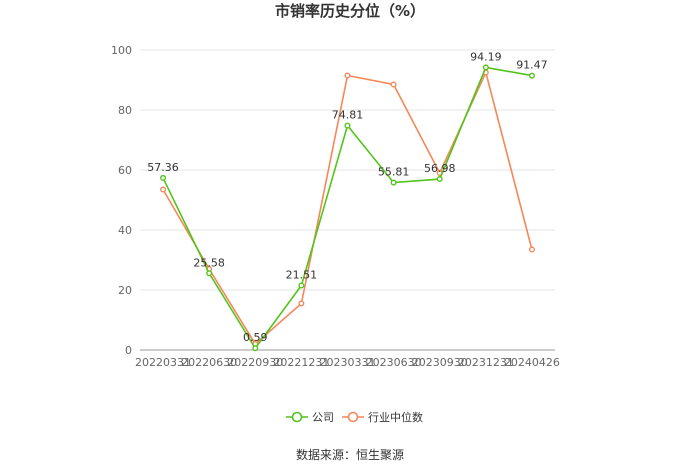 The image size is (700, 473). I want to click on x-tick-label: 20220331, so click(163, 362).